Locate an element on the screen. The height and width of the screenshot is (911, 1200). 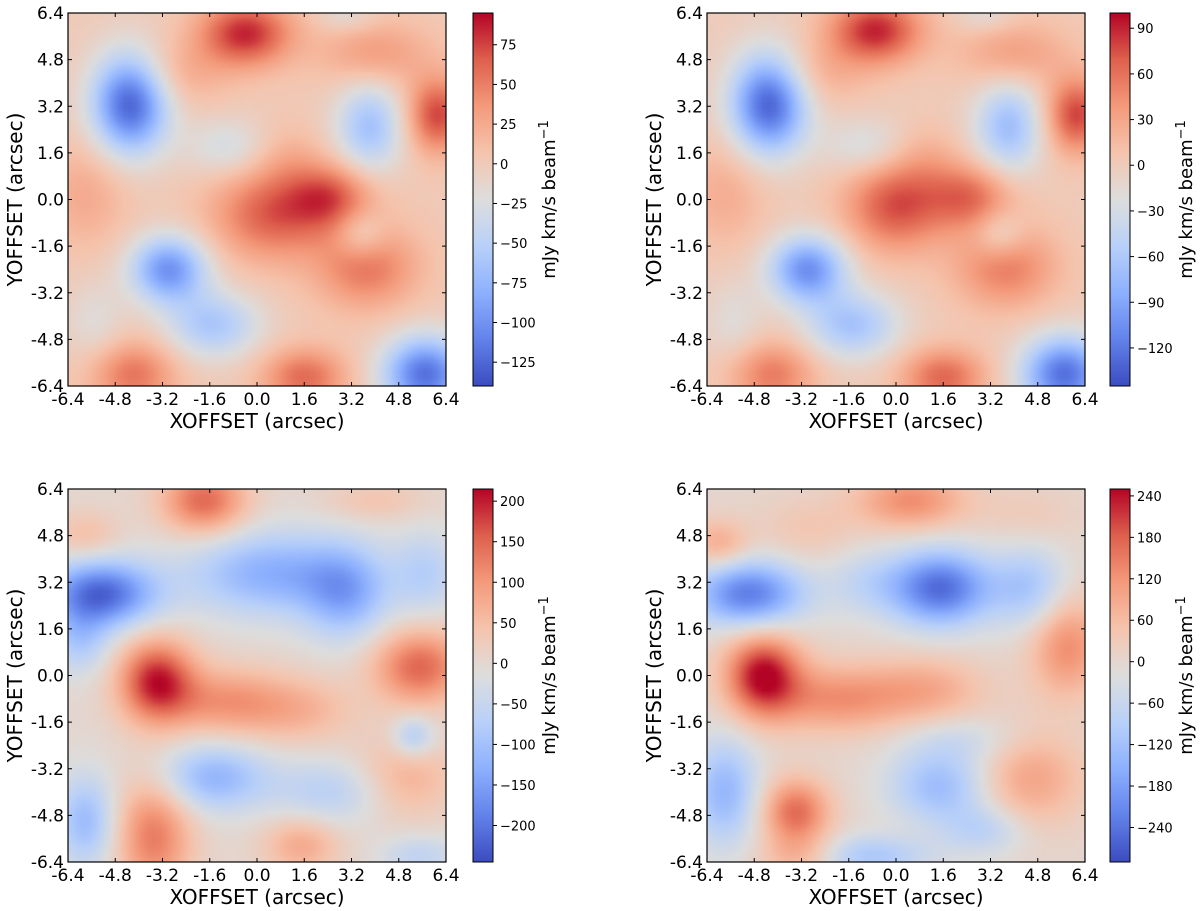
colorbar-tick-label: 100 is located at coordinates (512, 583).